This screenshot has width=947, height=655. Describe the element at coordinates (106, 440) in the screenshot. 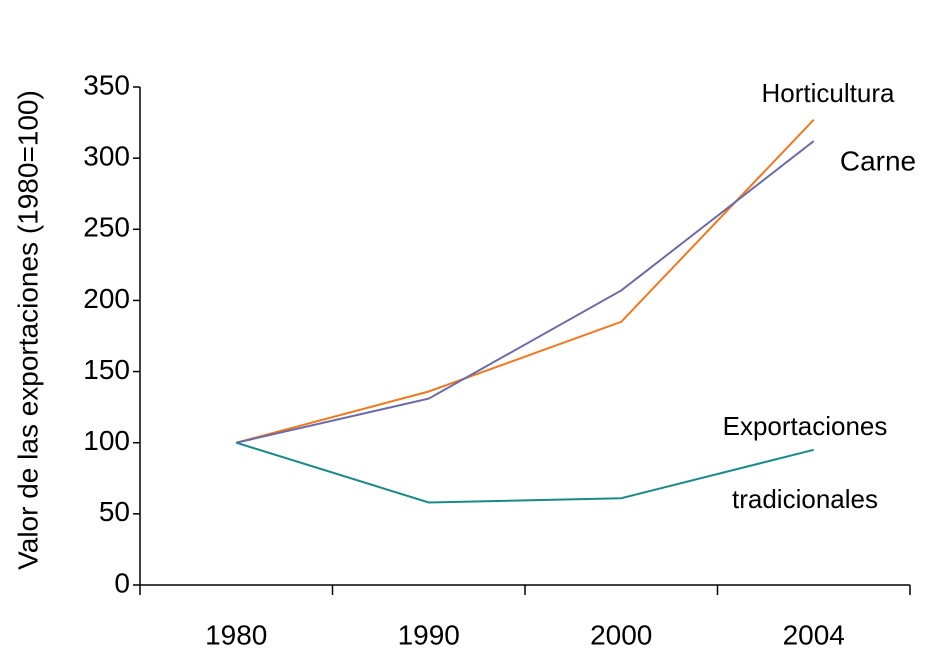

I see `y-tick-label: 100` at that location.